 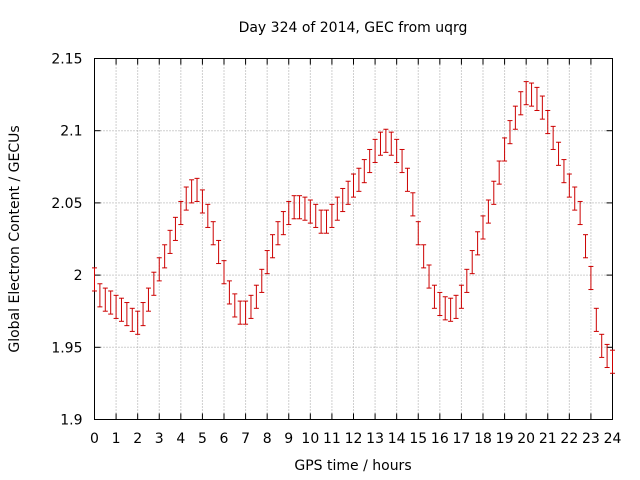 I want to click on x-tick-label: 18, so click(x=483, y=439).